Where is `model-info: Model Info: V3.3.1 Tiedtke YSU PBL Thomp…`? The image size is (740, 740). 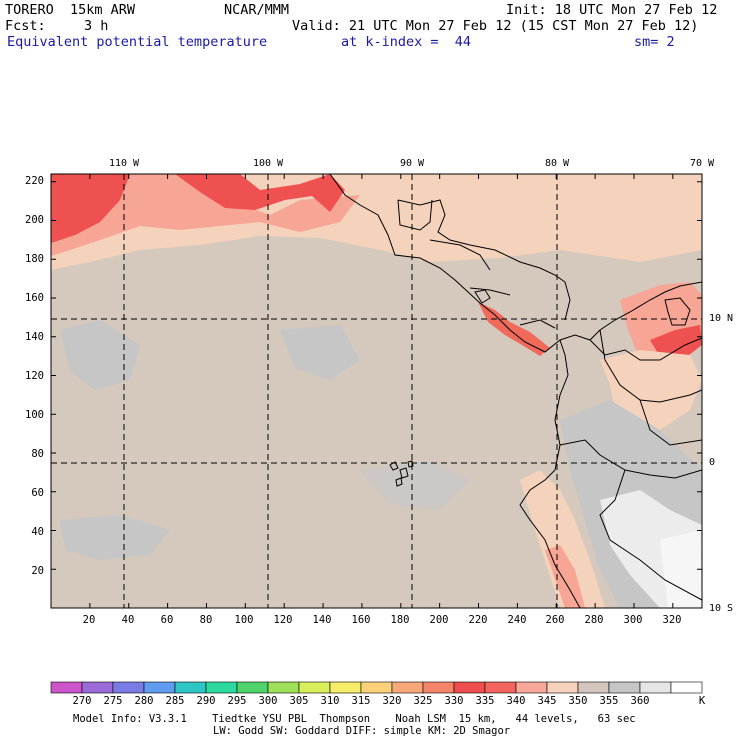 model-info: Model Info: V3.3.1 Tiedtke YSU PBL Thomp… is located at coordinates (354, 719).